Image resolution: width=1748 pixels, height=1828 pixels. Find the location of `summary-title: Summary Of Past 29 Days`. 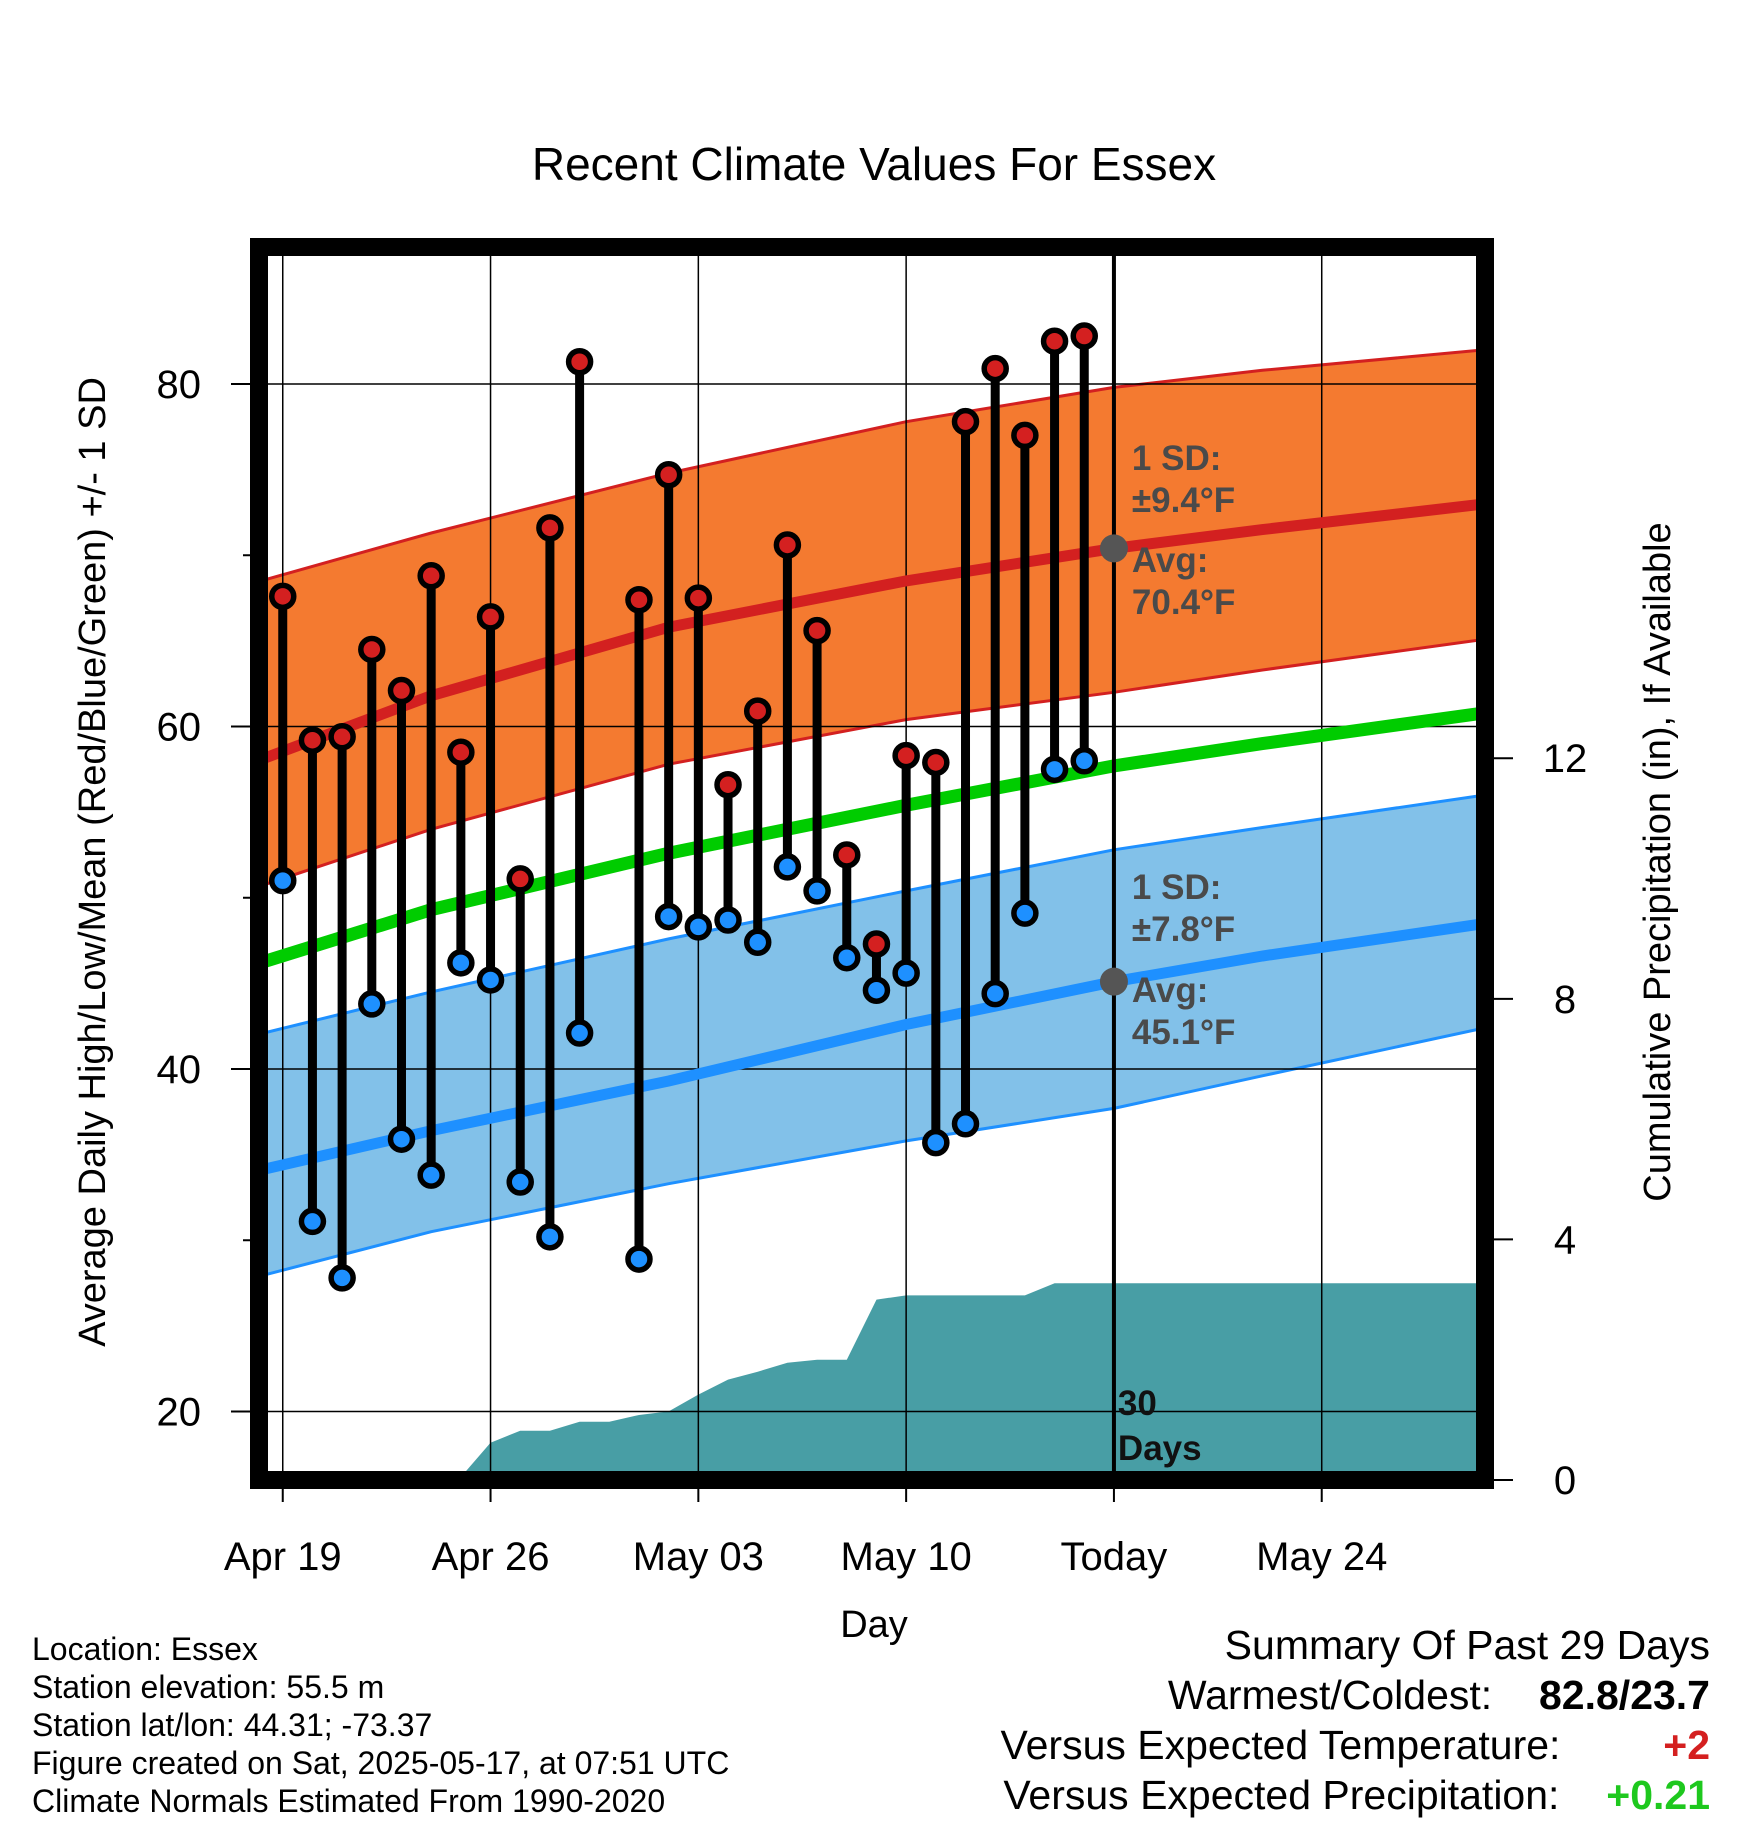

summary-title: Summary Of Past 29 Days is located at coordinates (1467, 1645).